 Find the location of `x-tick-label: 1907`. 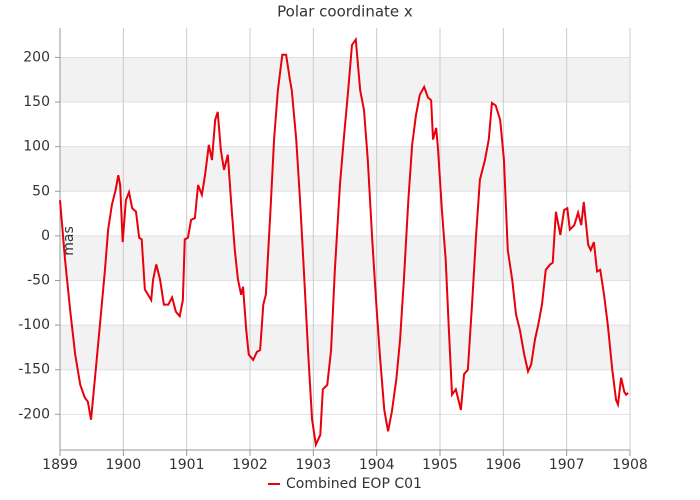

x-tick-label: 1907 is located at coordinates (567, 465).